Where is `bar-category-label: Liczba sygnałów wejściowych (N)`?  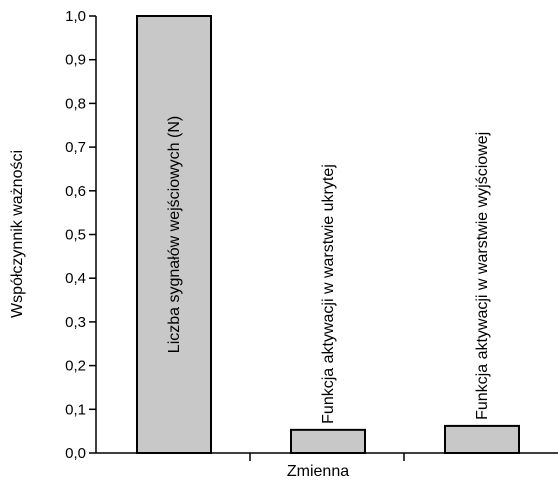 bar-category-label: Liczba sygnałów wejściowych (N) is located at coordinates (174, 234).